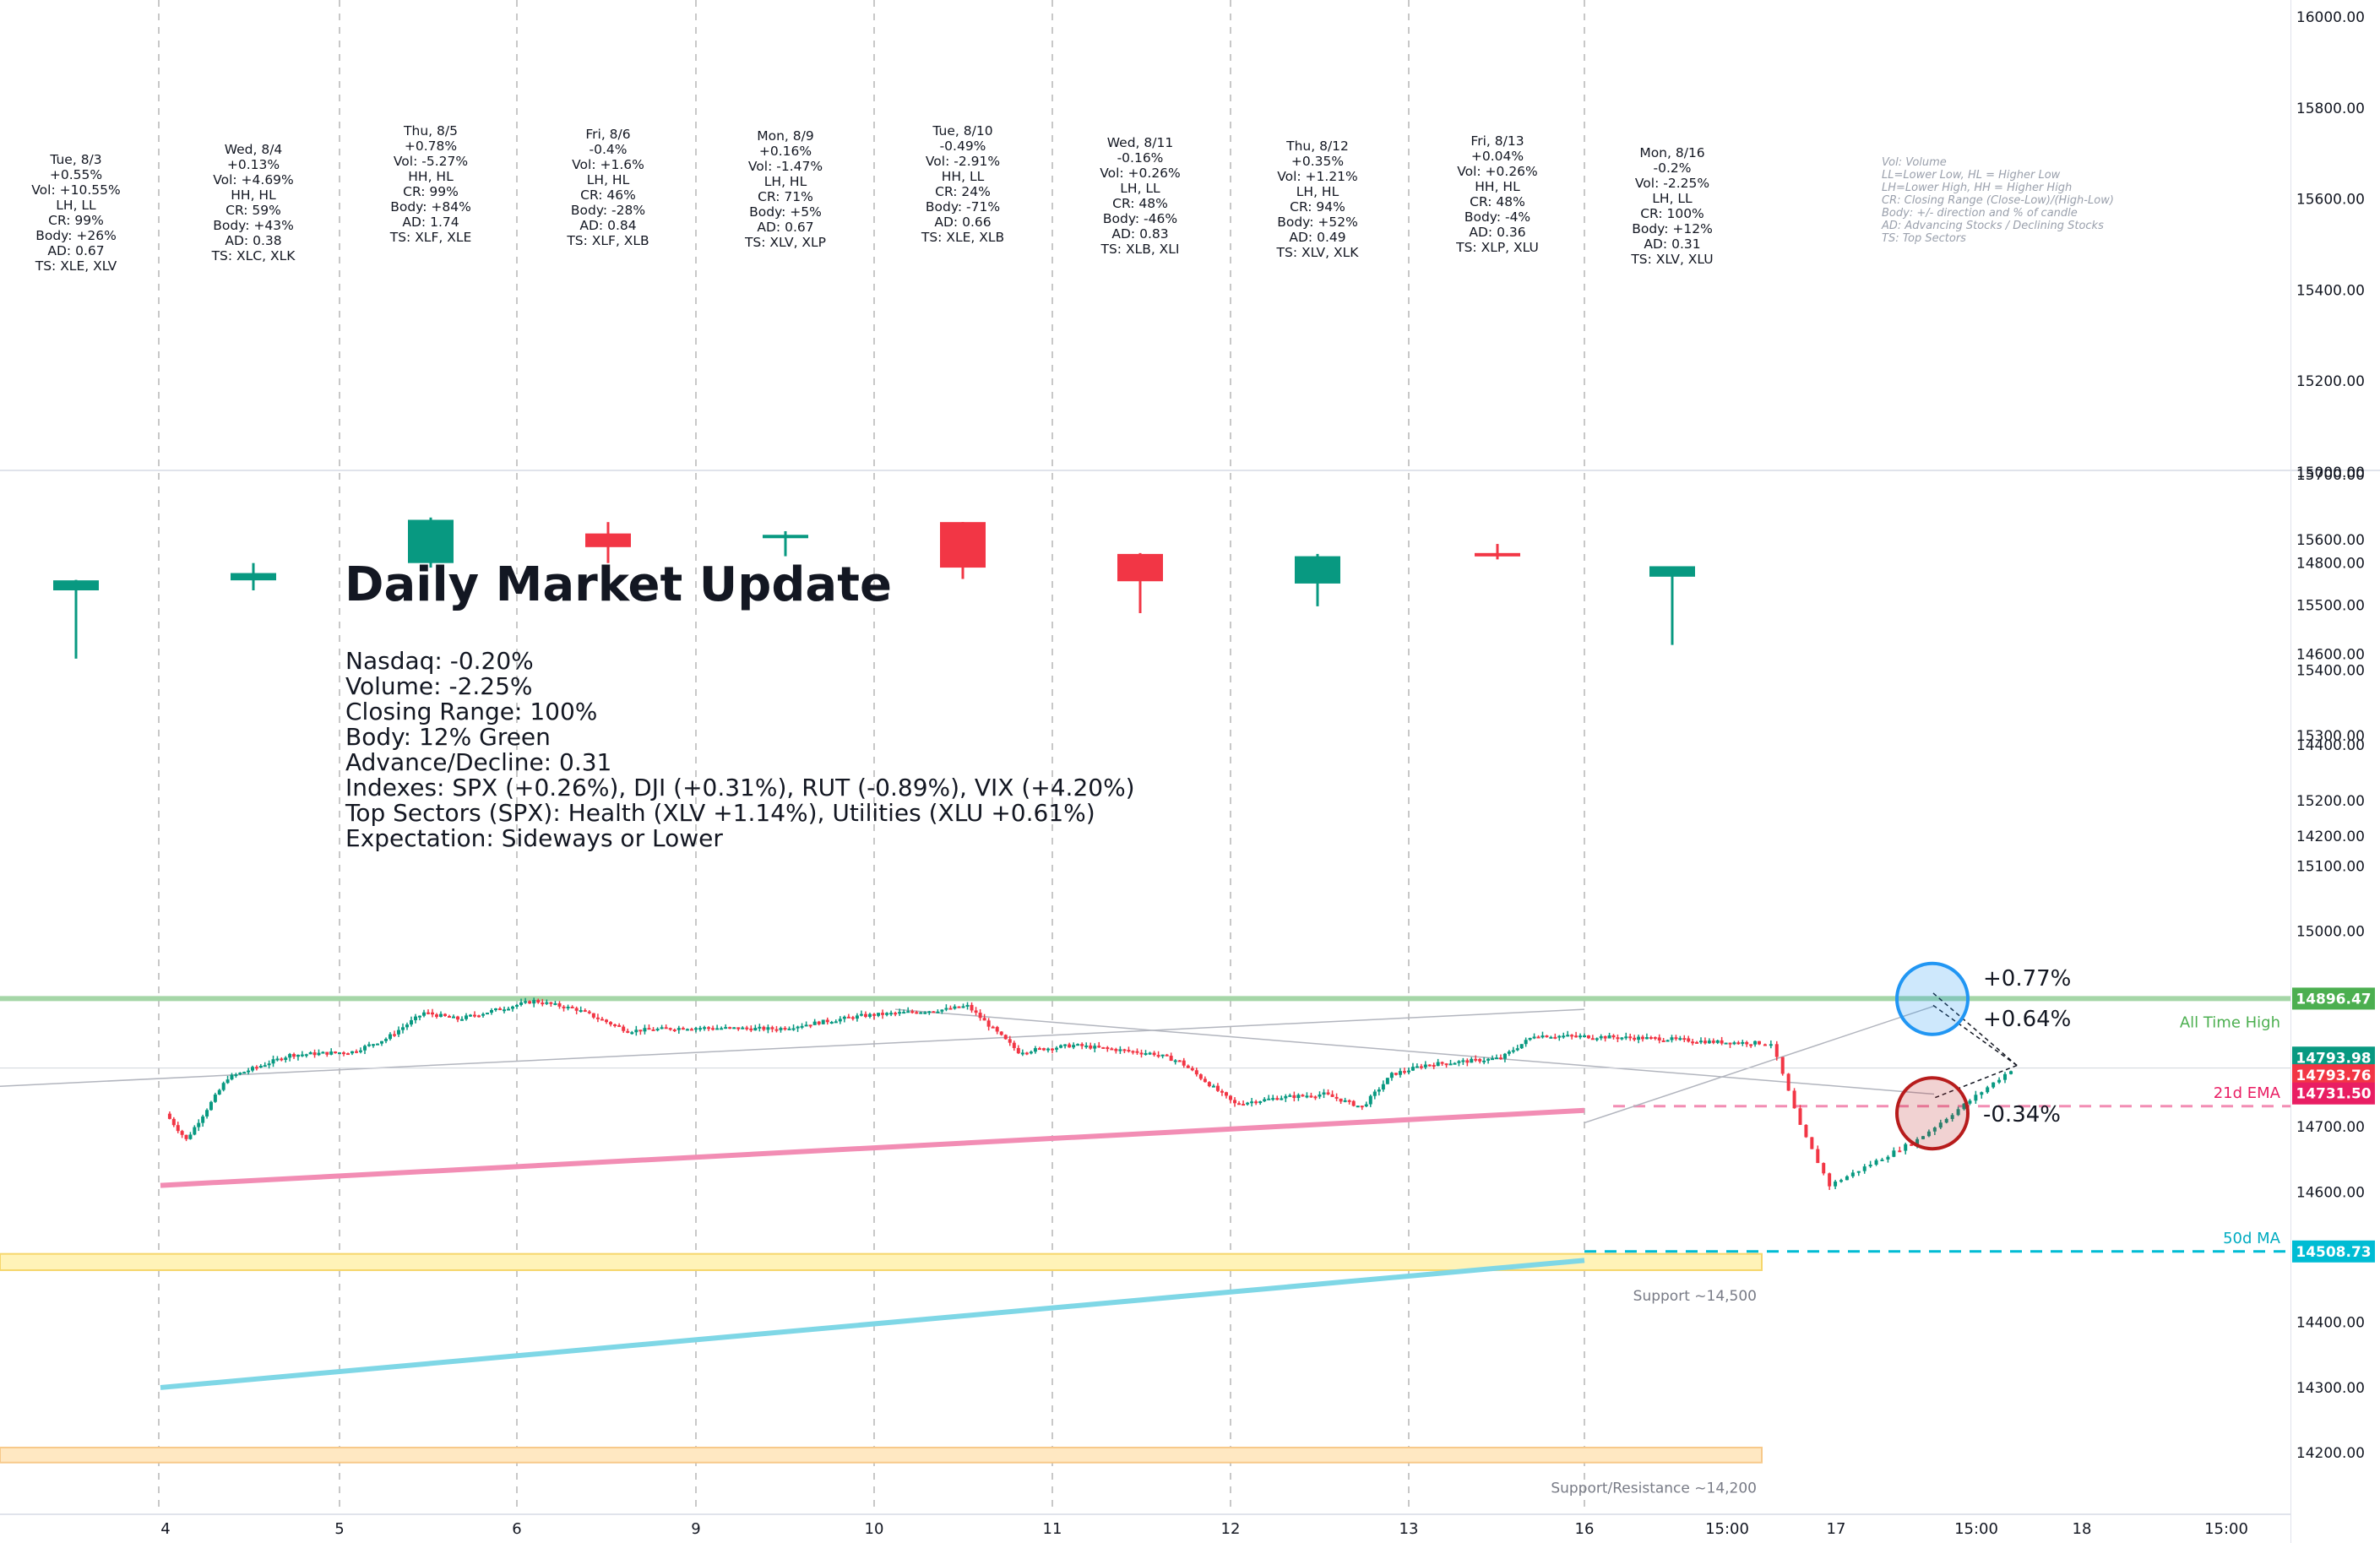 The image size is (2380, 1543). I want to click on day-summary-line: CR: 99%, so click(431, 191).